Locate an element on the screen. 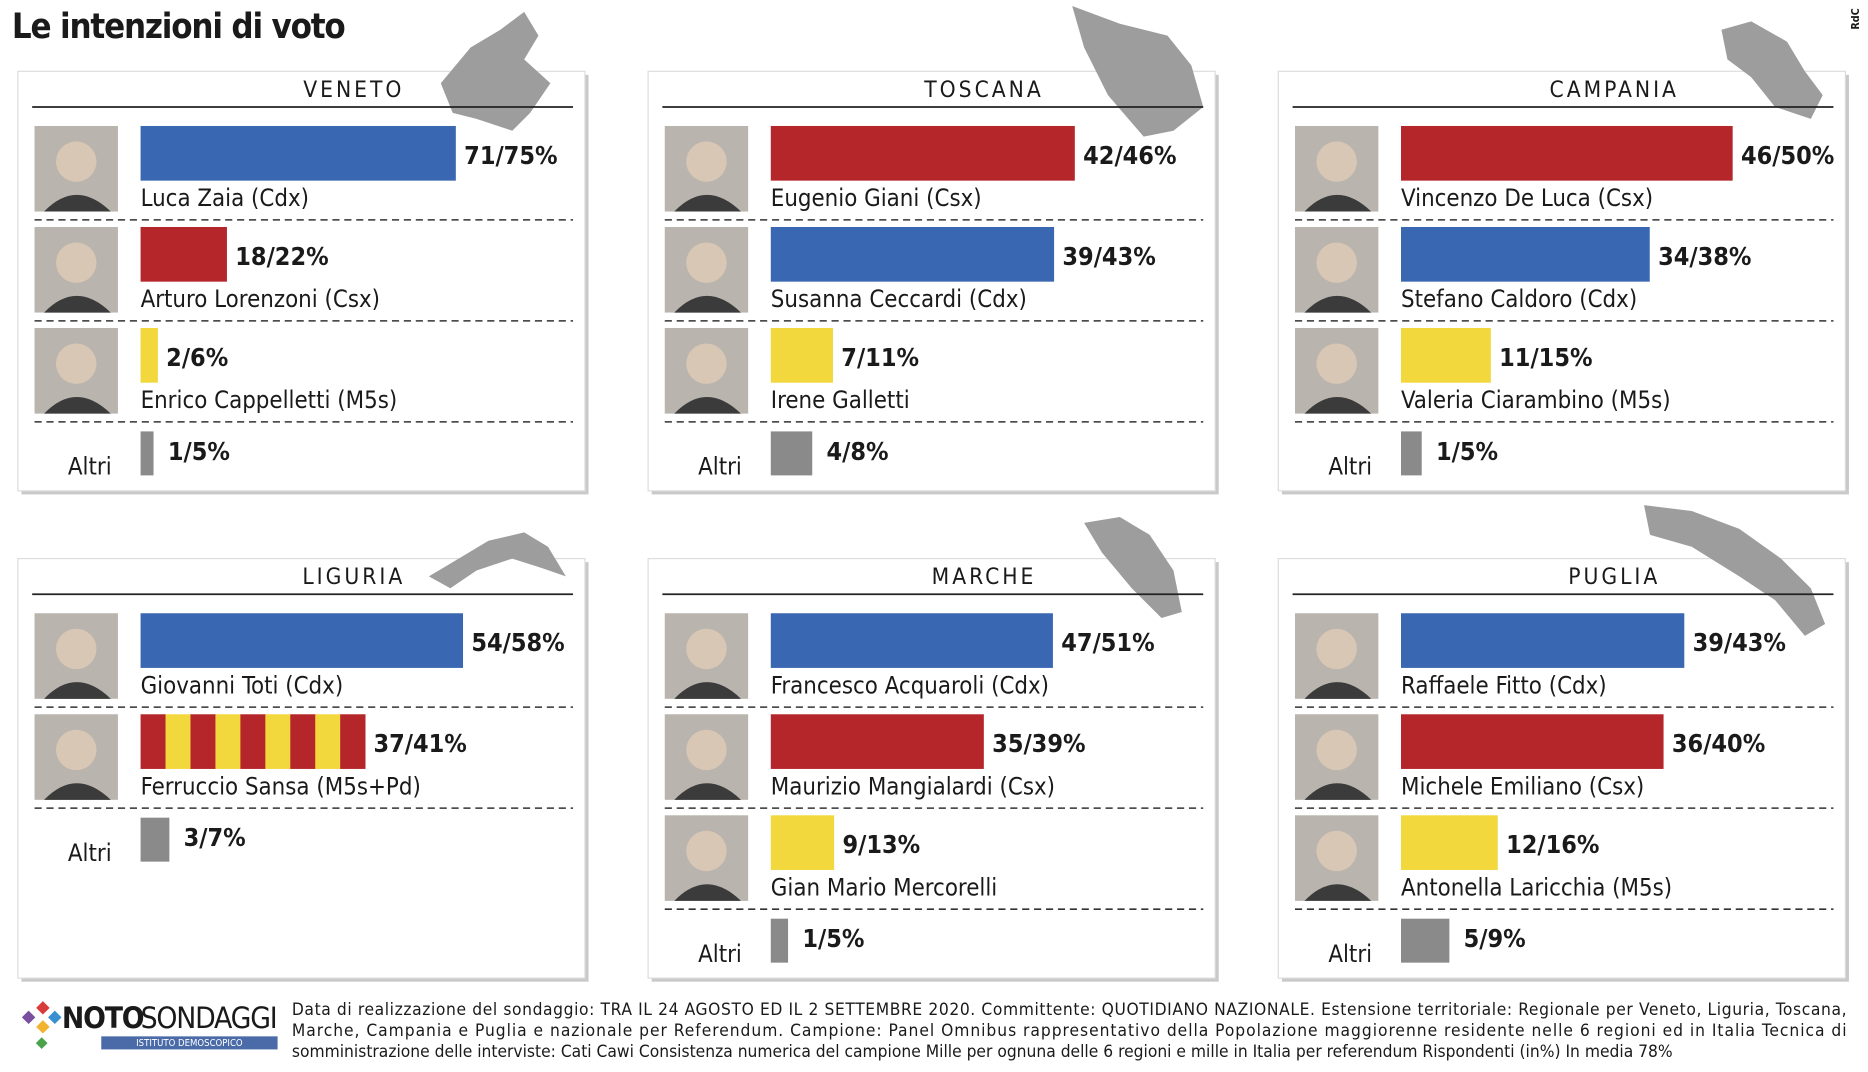 The height and width of the screenshot is (1072, 1868). logo-text: SONDAGGI is located at coordinates (209, 1018).